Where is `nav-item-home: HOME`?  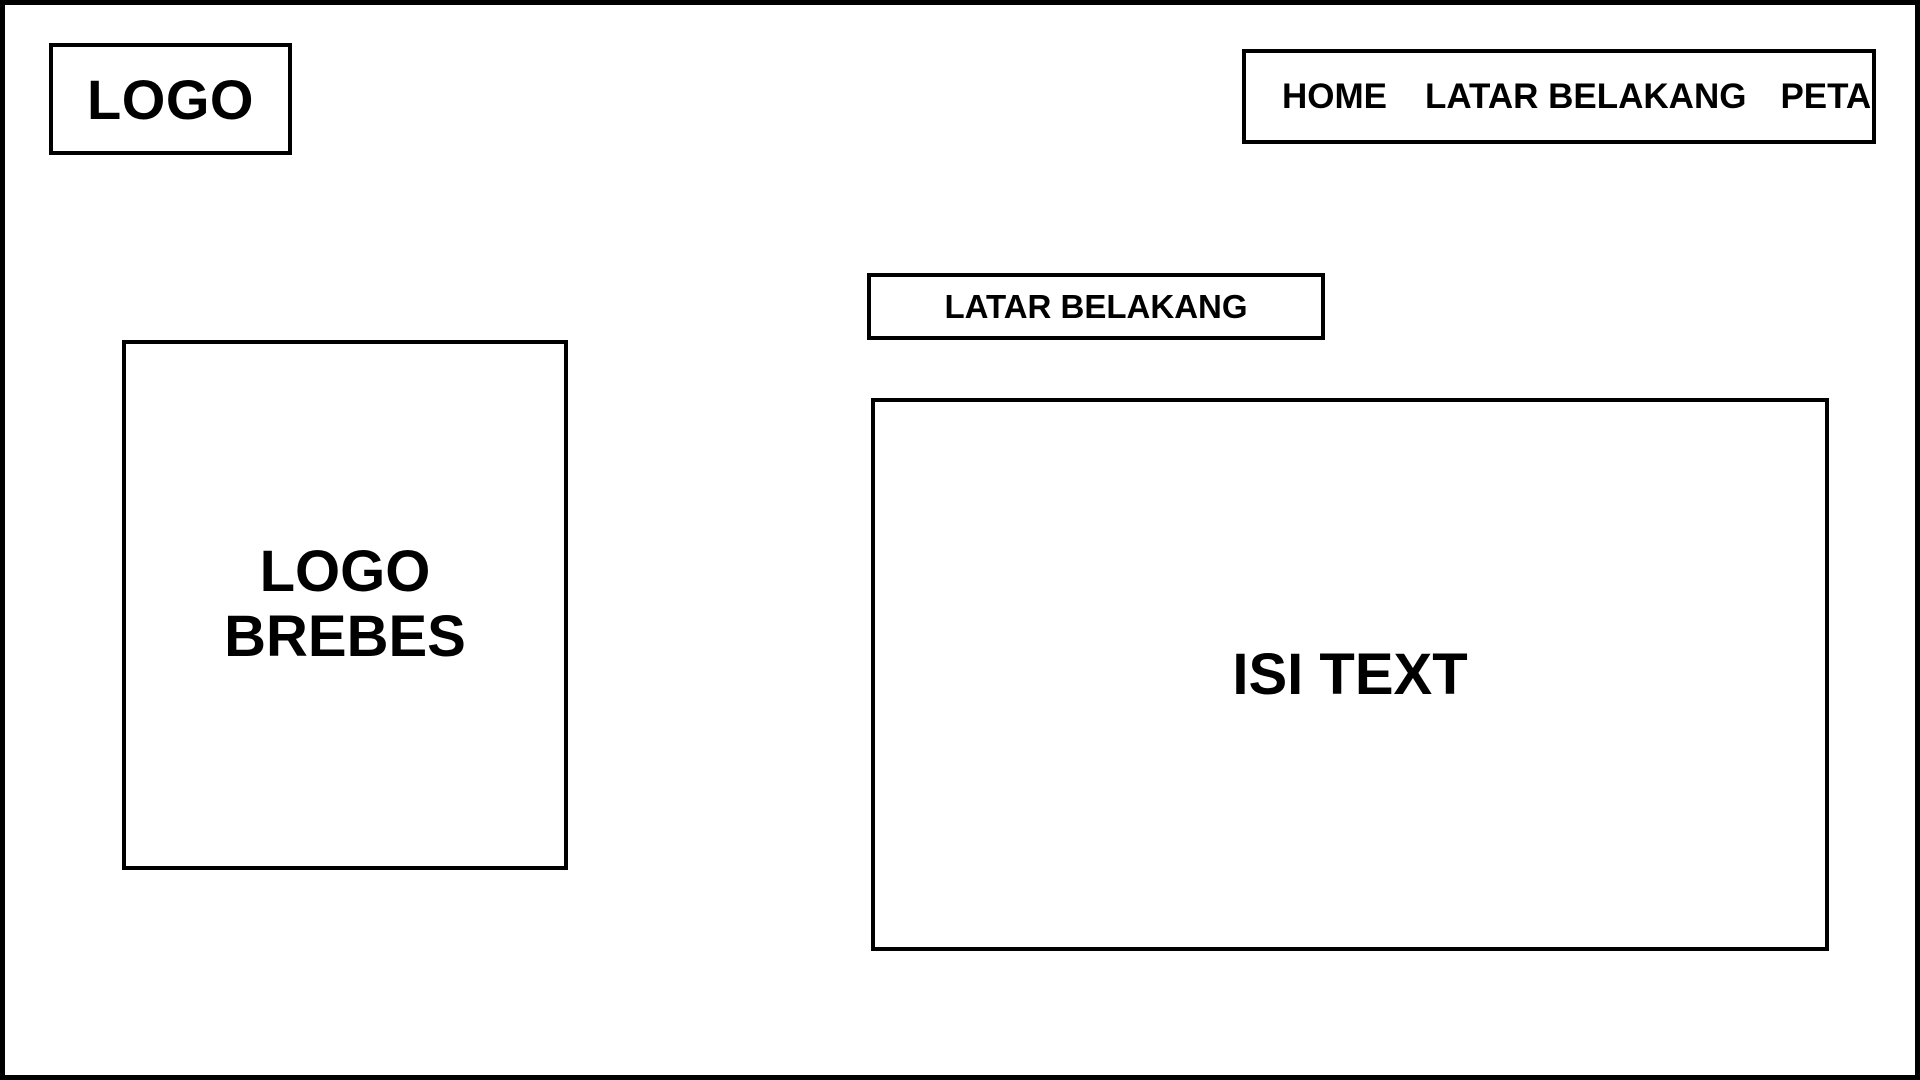 nav-item-home: HOME is located at coordinates (1334, 96).